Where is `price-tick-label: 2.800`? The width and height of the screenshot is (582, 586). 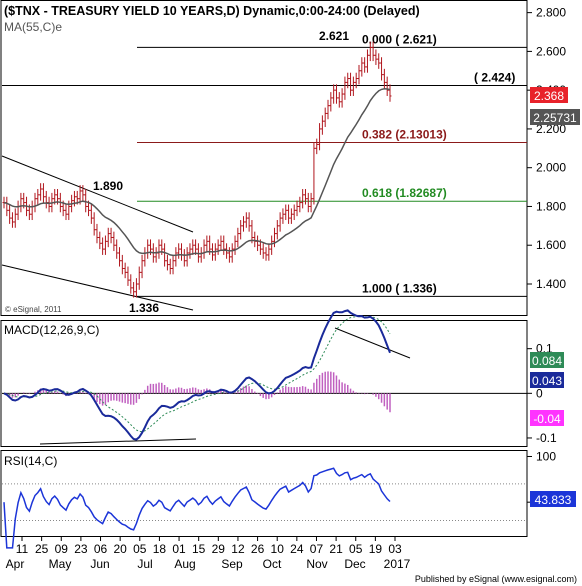 price-tick-label: 2.800 is located at coordinates (551, 13).